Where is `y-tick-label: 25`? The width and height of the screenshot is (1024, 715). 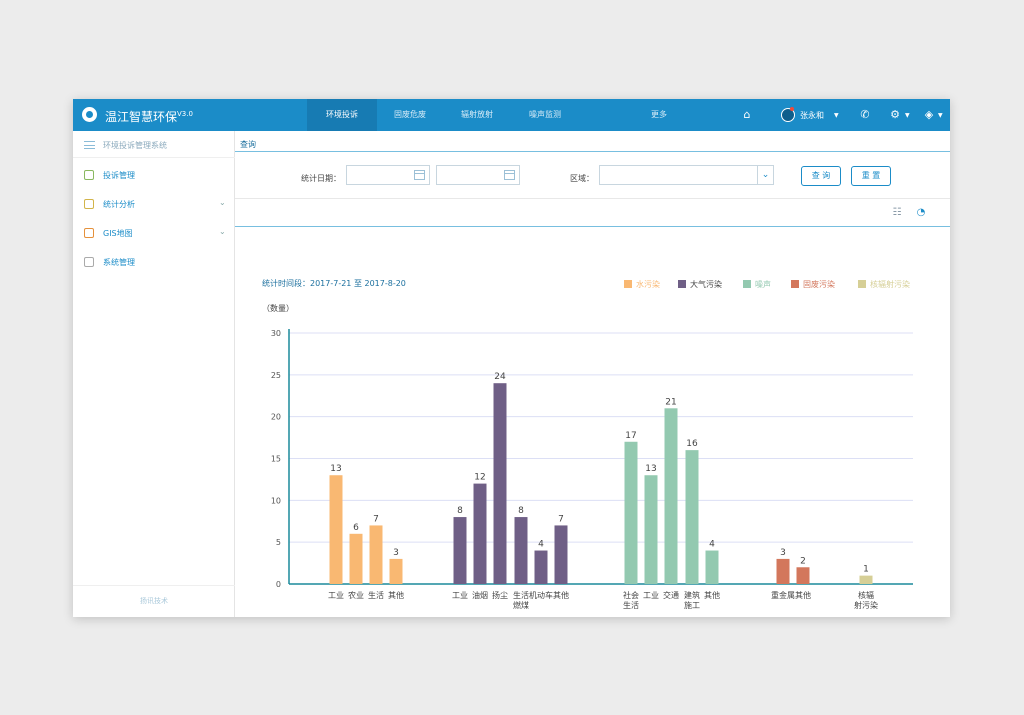
y-tick-label: 25 is located at coordinates (276, 375).